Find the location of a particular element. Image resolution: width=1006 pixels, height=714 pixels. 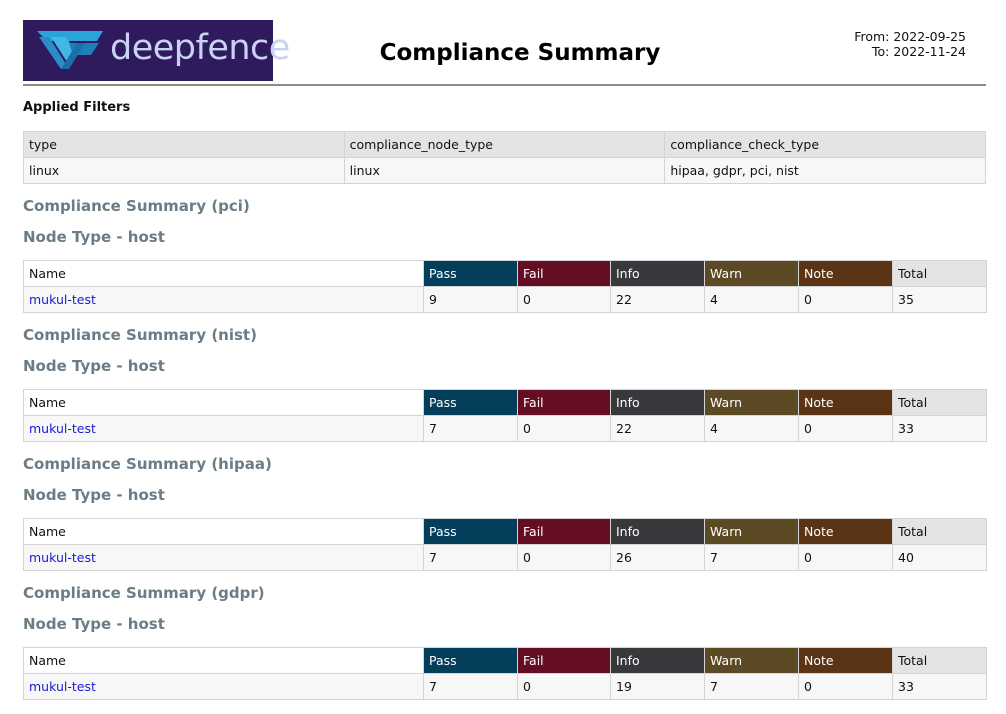

section-title: Compliance Summary (nist) is located at coordinates (140, 335).